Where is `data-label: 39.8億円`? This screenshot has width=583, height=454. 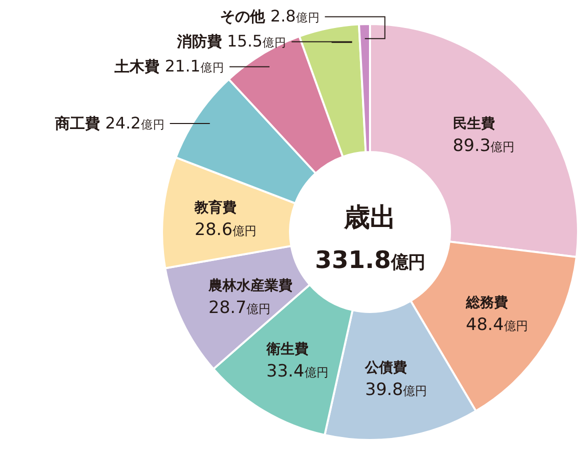 data-label: 39.8億円 is located at coordinates (396, 390).